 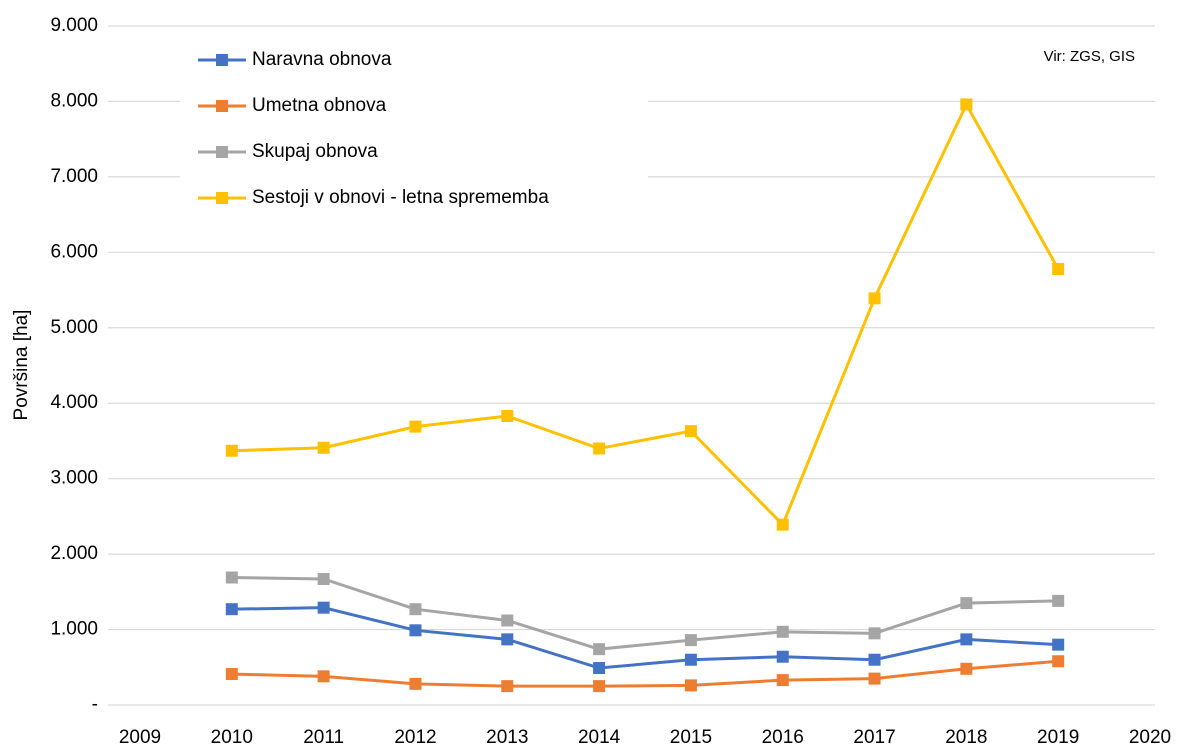 I want to click on y-tick-label: 8.000, so click(x=74, y=100).